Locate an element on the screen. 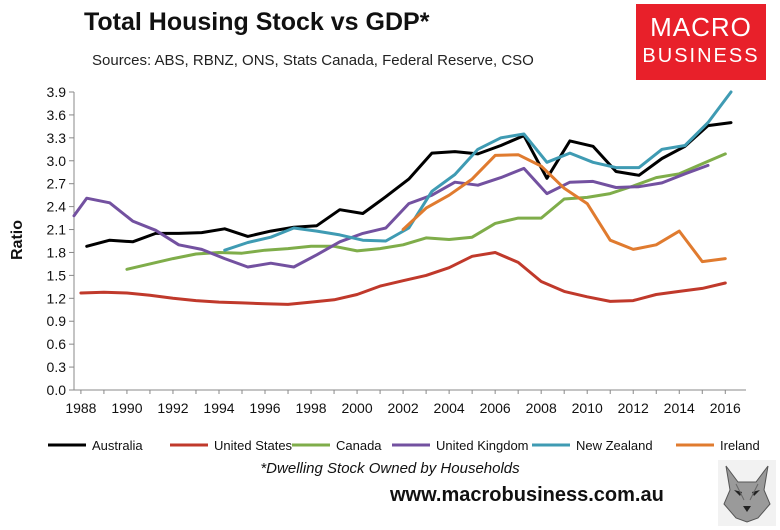 The image size is (780, 530). x-tick-label: 2002 is located at coordinates (403, 408).